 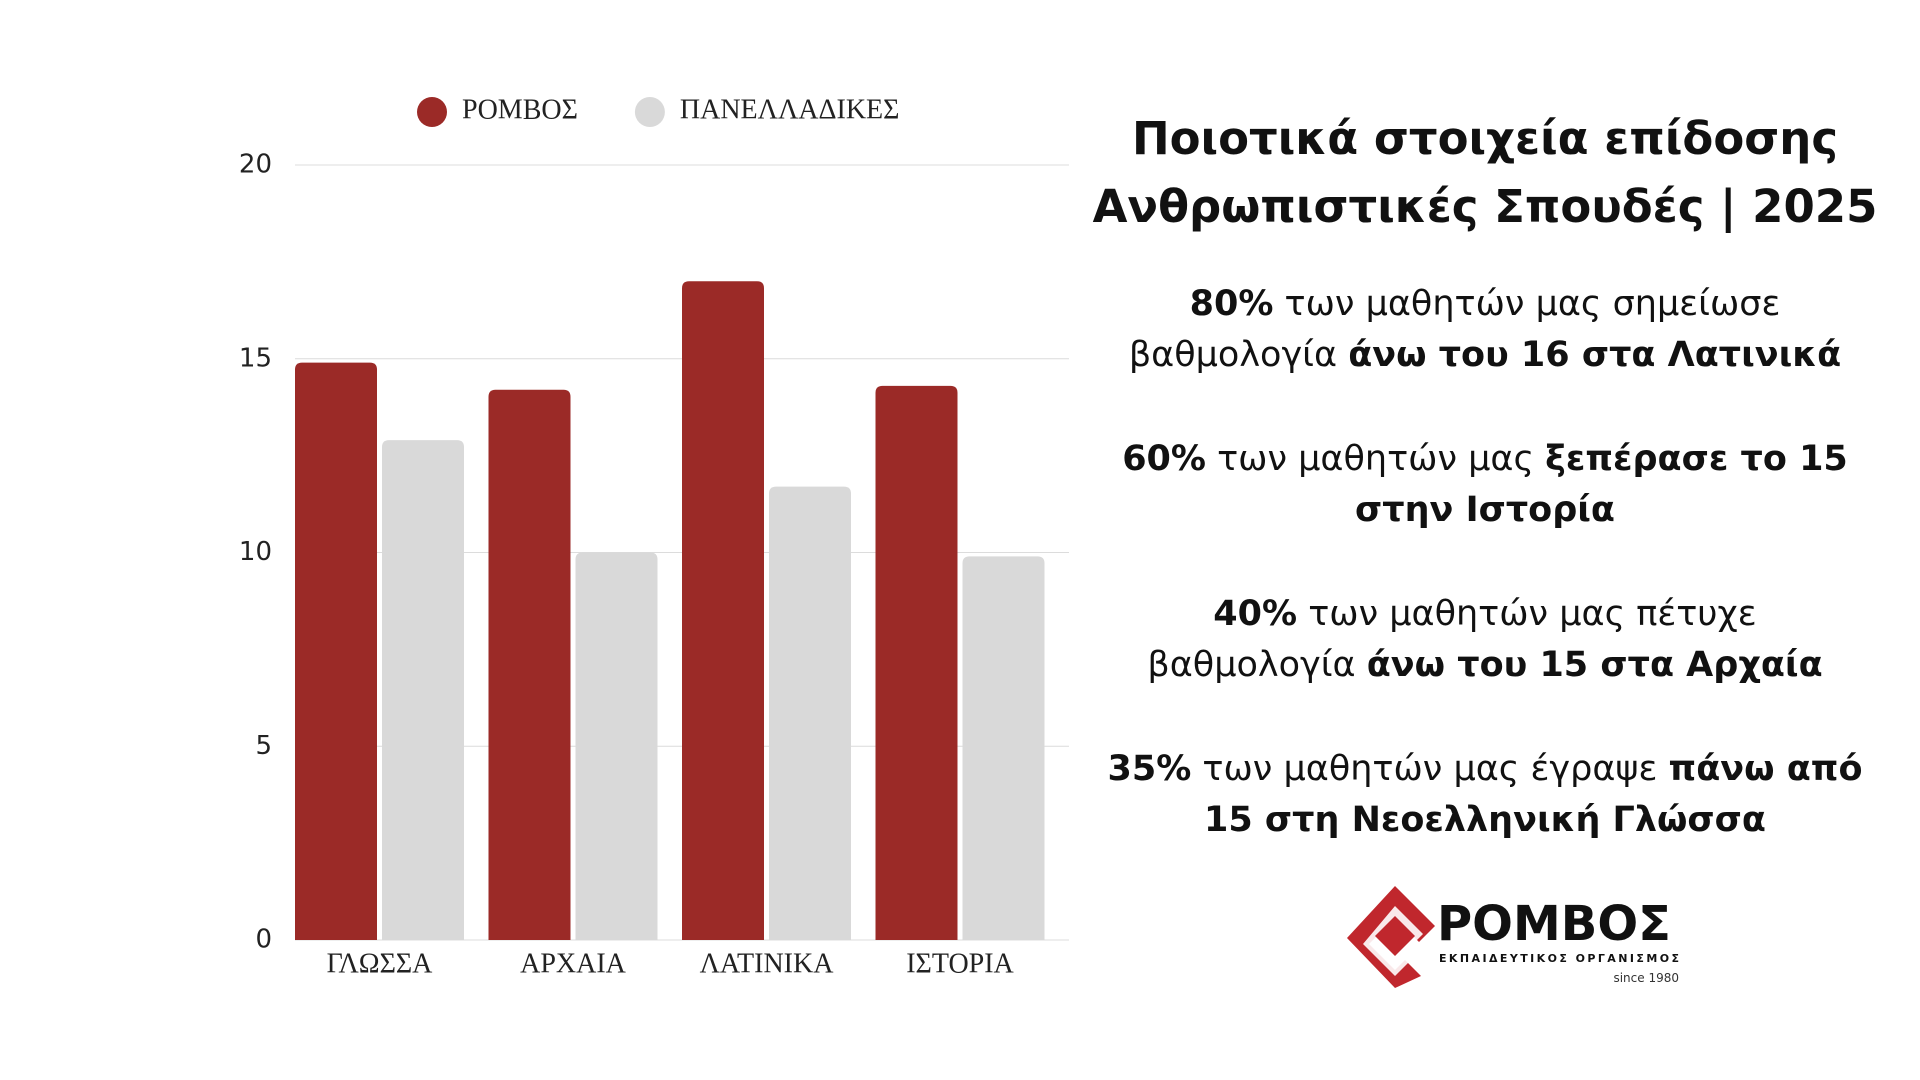 I want to click on x-tick-label: ΑΡΧΑΙΑ, so click(x=573, y=963).